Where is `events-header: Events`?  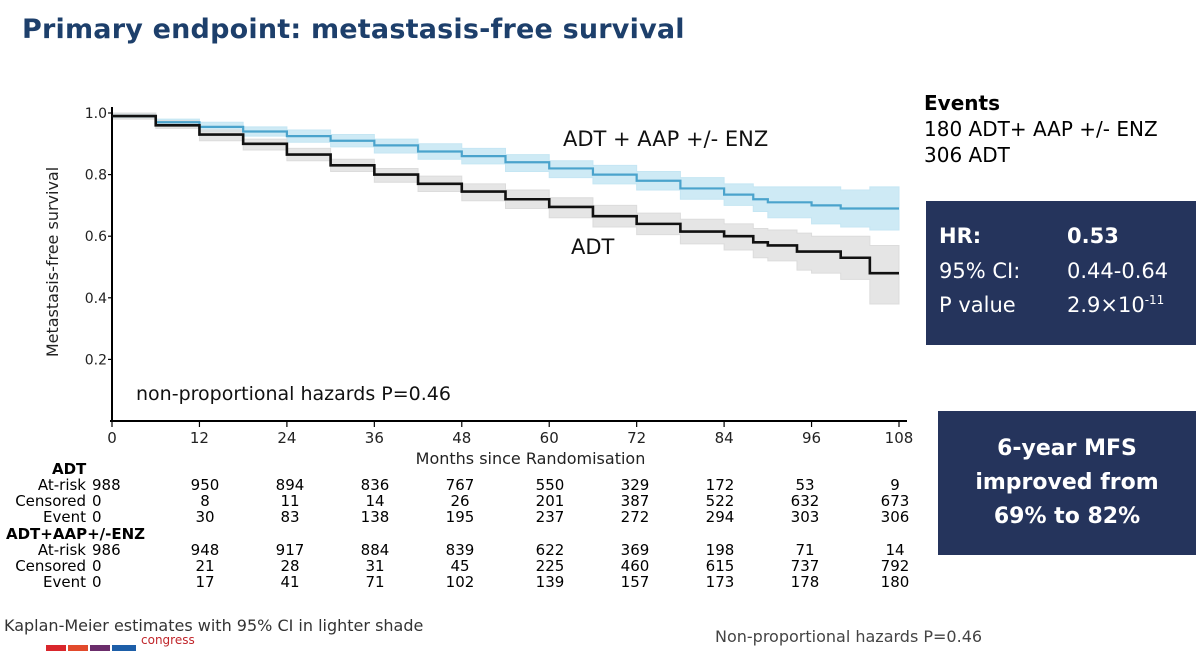 events-header: Events is located at coordinates (962, 103).